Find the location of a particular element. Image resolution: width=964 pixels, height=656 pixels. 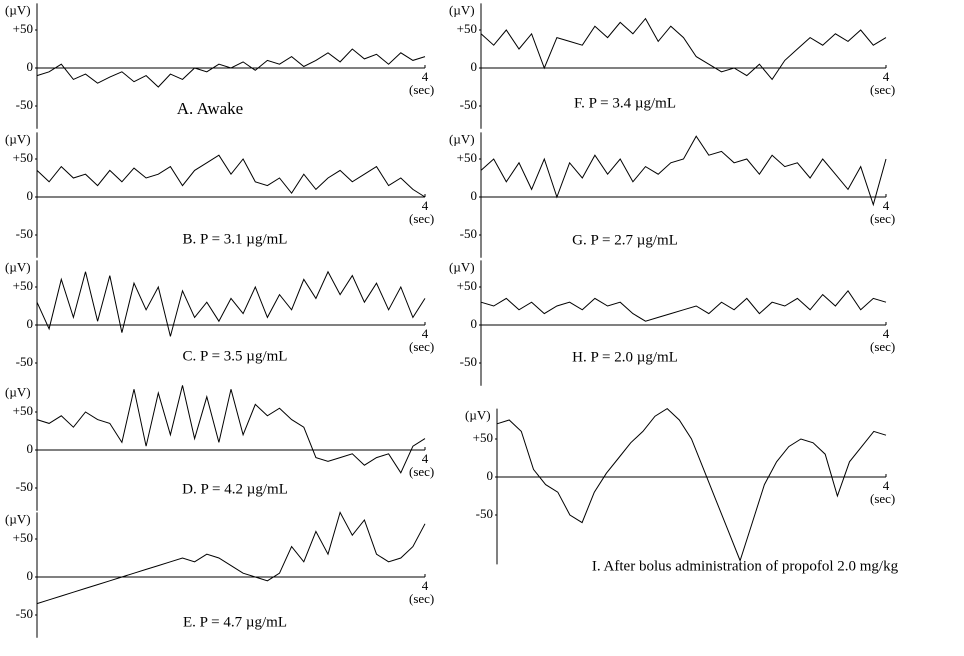

panel-caption: G. P = 2.7 µg/mL is located at coordinates (625, 240).